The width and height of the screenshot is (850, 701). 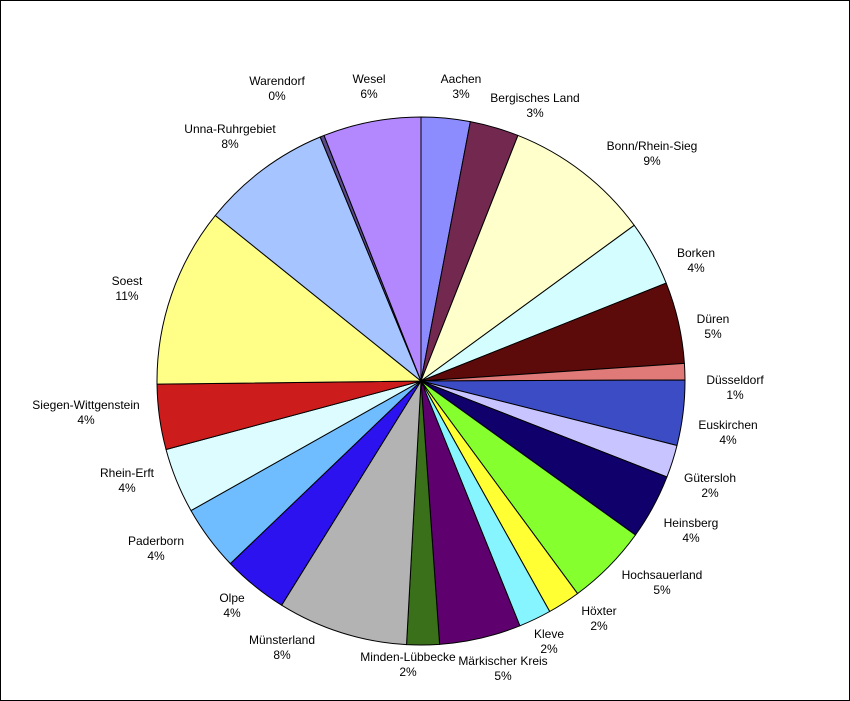 I want to click on slice-label-guetersloh: Gütersloh 2%, so click(x=710, y=485).